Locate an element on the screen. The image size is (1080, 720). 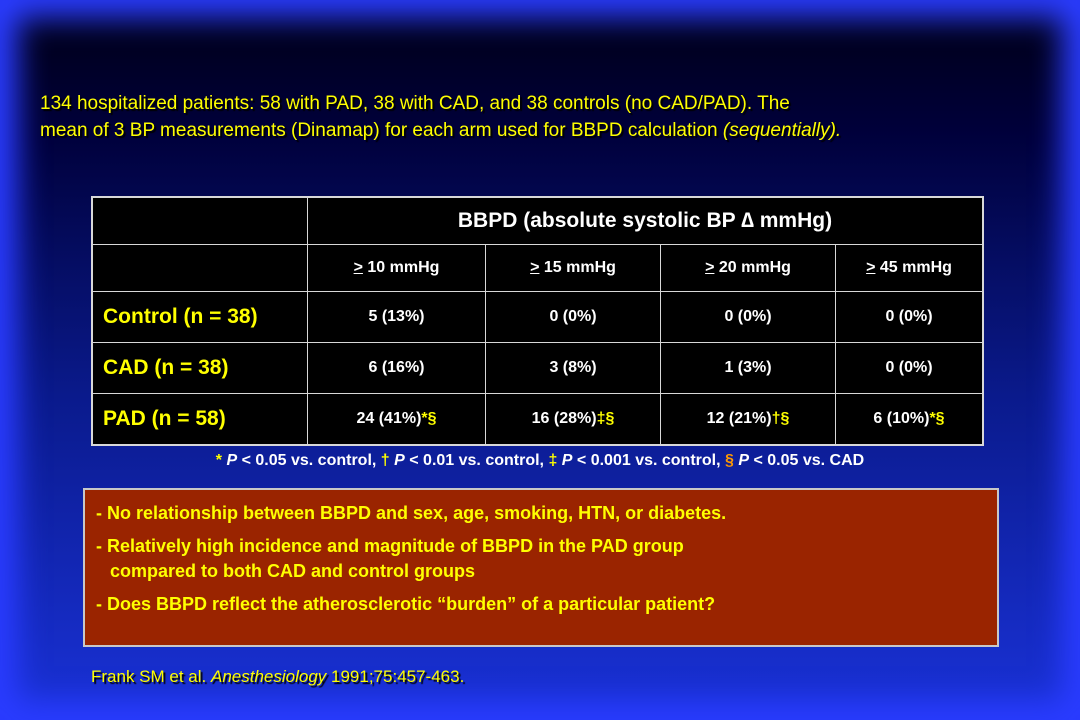
significance-marker: †§ is located at coordinates (780, 418).